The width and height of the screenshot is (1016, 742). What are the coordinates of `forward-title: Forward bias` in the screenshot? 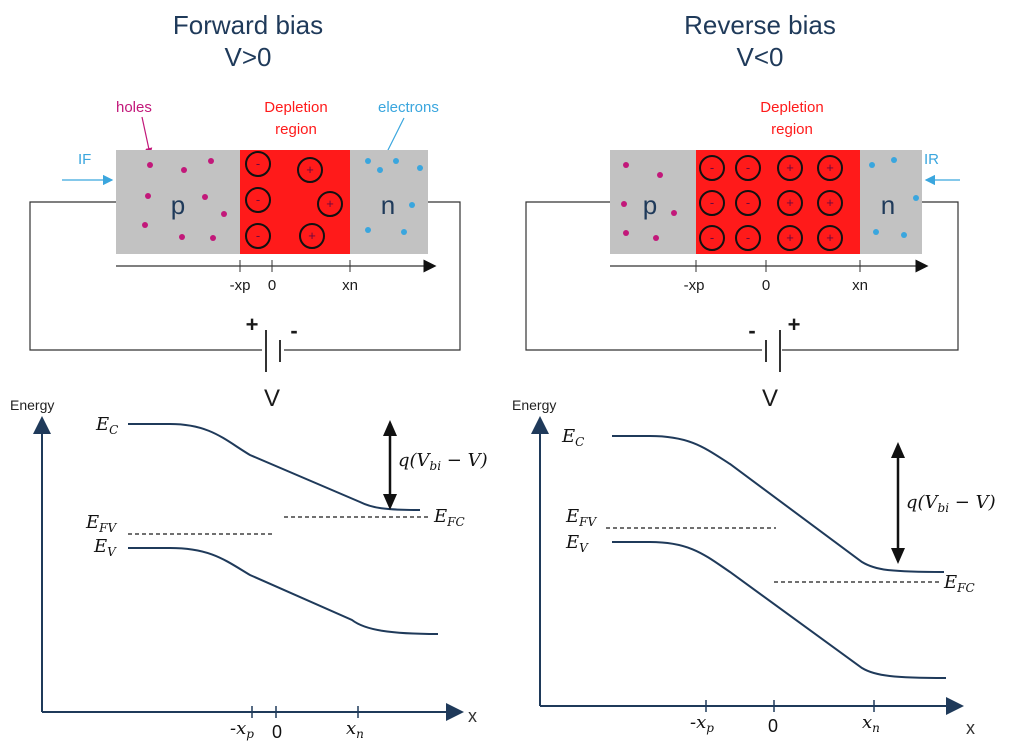 It's located at (248, 25).